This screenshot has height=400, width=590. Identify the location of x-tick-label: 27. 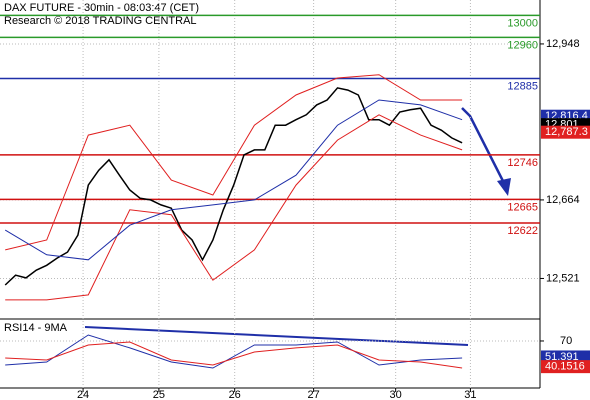
(313, 394).